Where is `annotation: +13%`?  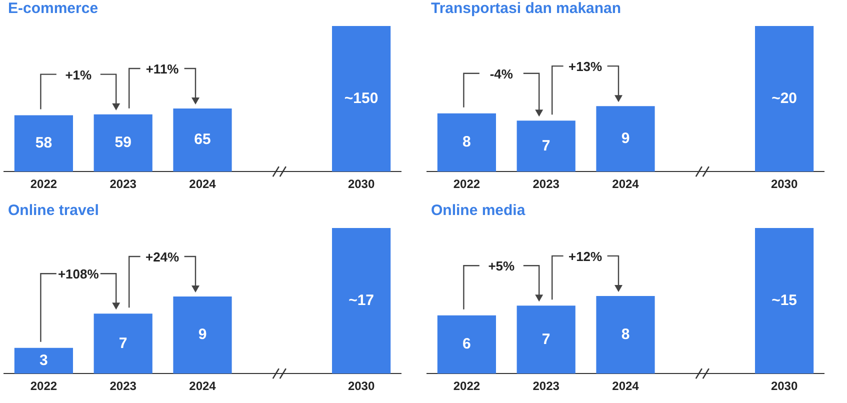 annotation: +13% is located at coordinates (585, 66).